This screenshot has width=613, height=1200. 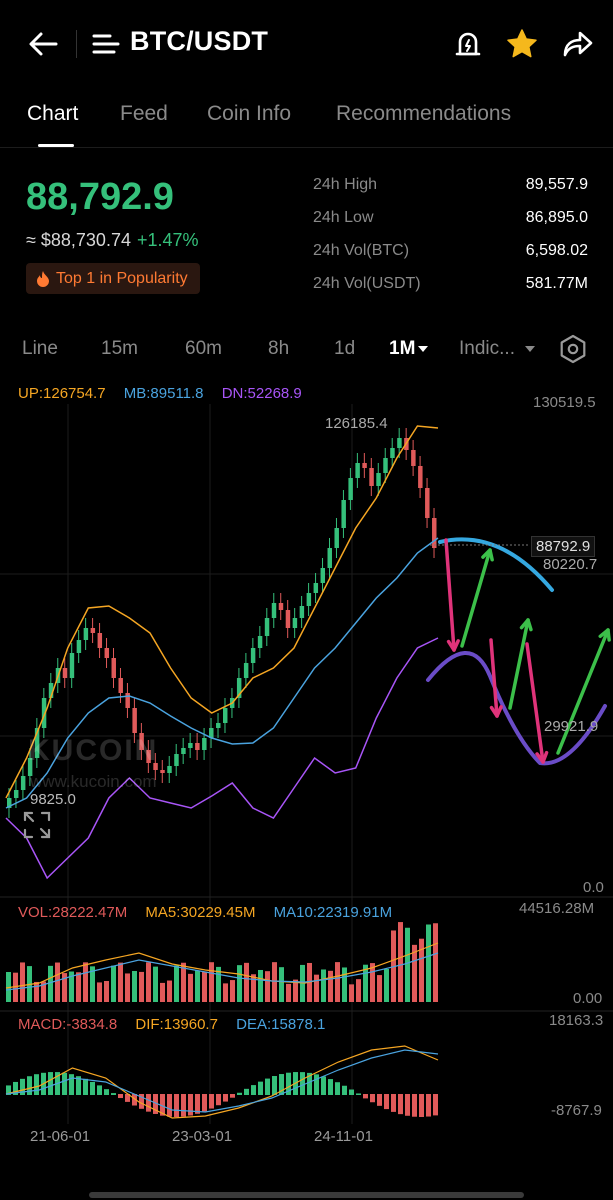 What do you see at coordinates (522, 44) in the screenshot?
I see `favorite-star-icon` at bounding box center [522, 44].